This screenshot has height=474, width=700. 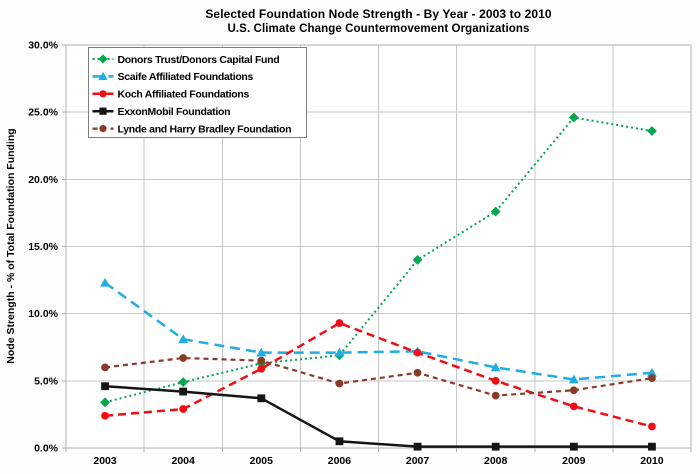 I want to click on legend-label: Koch Affiliated Foundations, so click(x=184, y=95).